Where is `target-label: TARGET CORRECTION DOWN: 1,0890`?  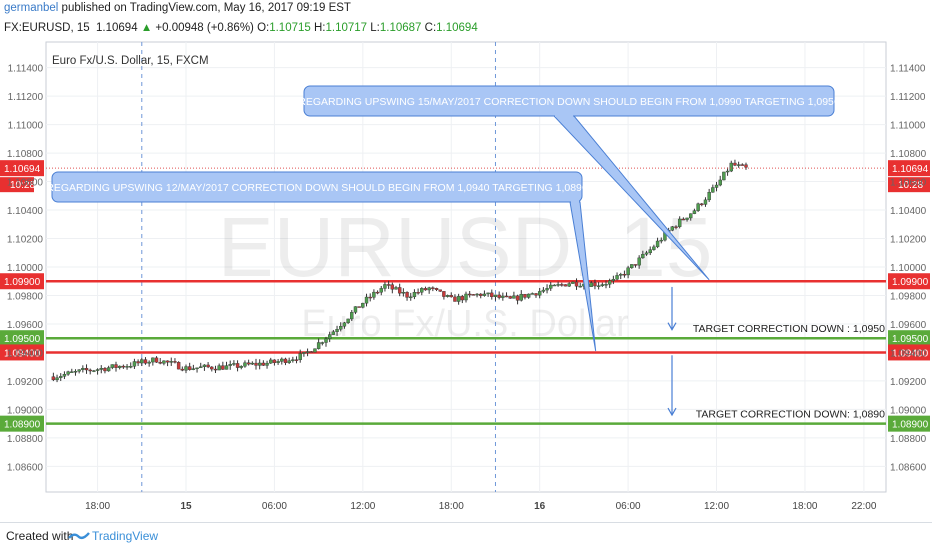 target-label: TARGET CORRECTION DOWN: 1,0890 is located at coordinates (790, 415).